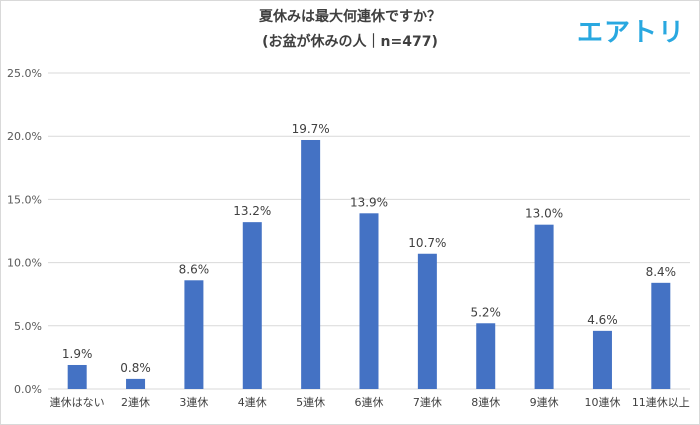  Describe the element at coordinates (602, 320) in the screenshot. I see `data-label: 4.6%` at that location.